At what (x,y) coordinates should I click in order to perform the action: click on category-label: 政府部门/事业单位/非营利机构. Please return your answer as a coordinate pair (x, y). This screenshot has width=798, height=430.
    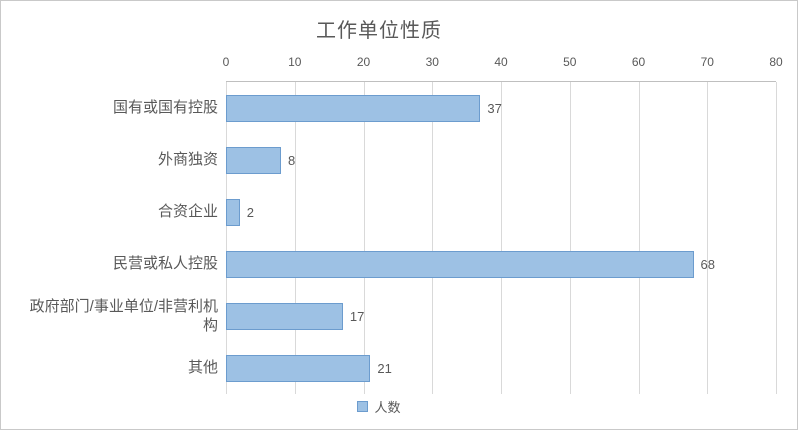
    Looking at the image, I should click on (123, 316).